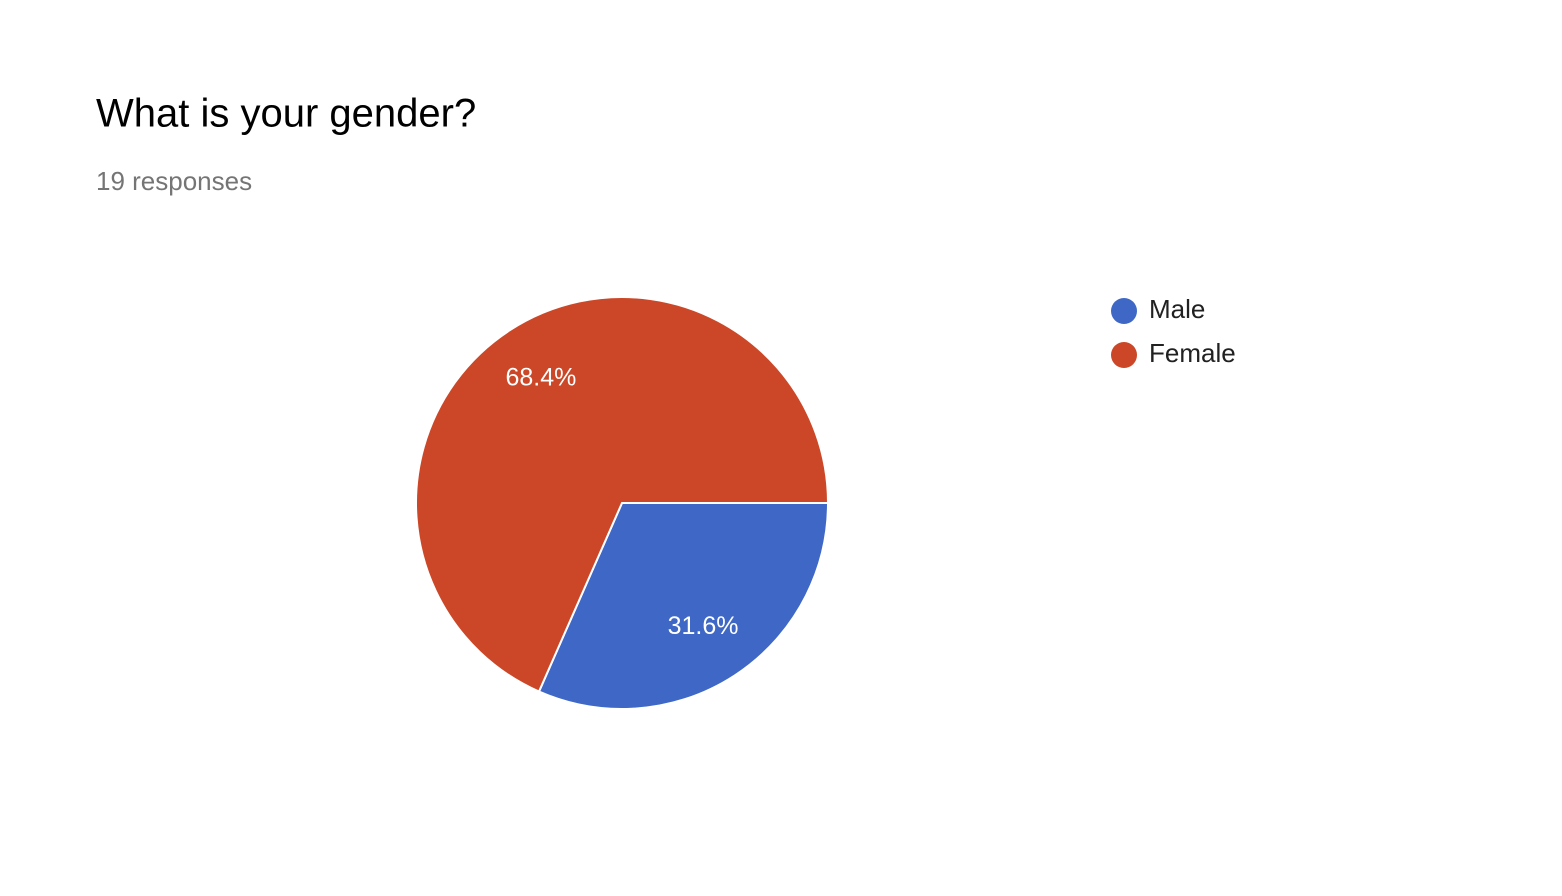 The width and height of the screenshot is (1562, 896). What do you see at coordinates (703, 626) in the screenshot?
I see `slice-label: 31.6%` at bounding box center [703, 626].